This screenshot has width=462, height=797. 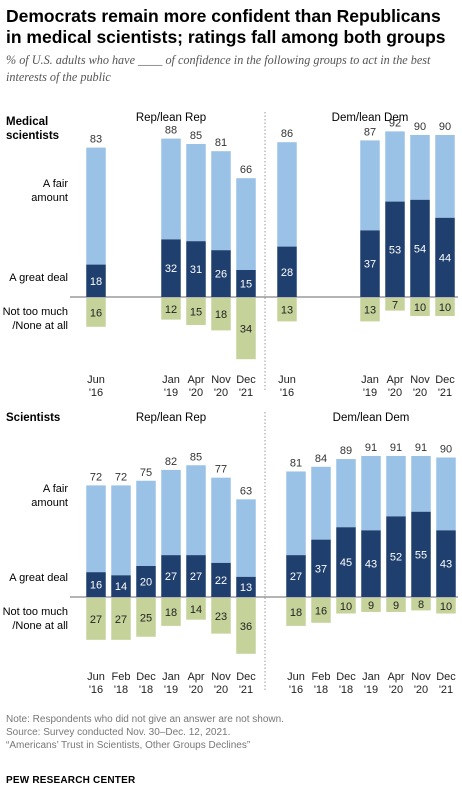 I want to click on label-total: 91, so click(x=396, y=448).